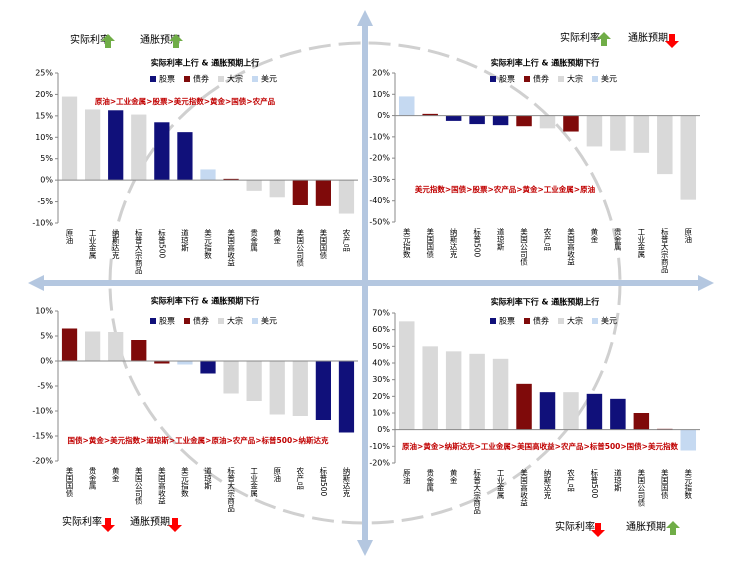  What do you see at coordinates (453, 243) in the screenshot?
I see `x-tick-label: 纳斯达克` at bounding box center [453, 243].